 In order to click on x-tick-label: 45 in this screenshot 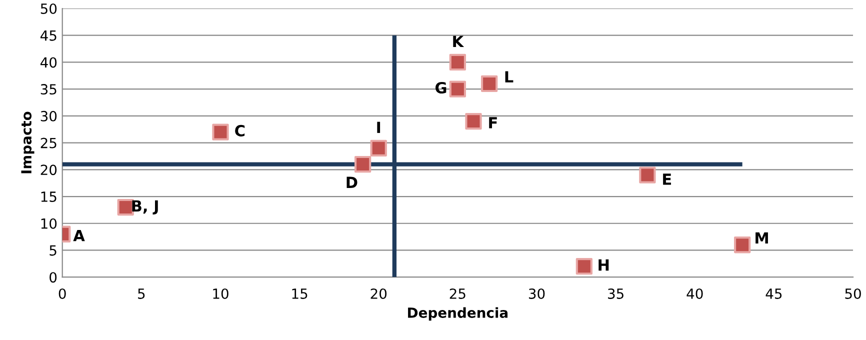, I will do `click(774, 293)`.